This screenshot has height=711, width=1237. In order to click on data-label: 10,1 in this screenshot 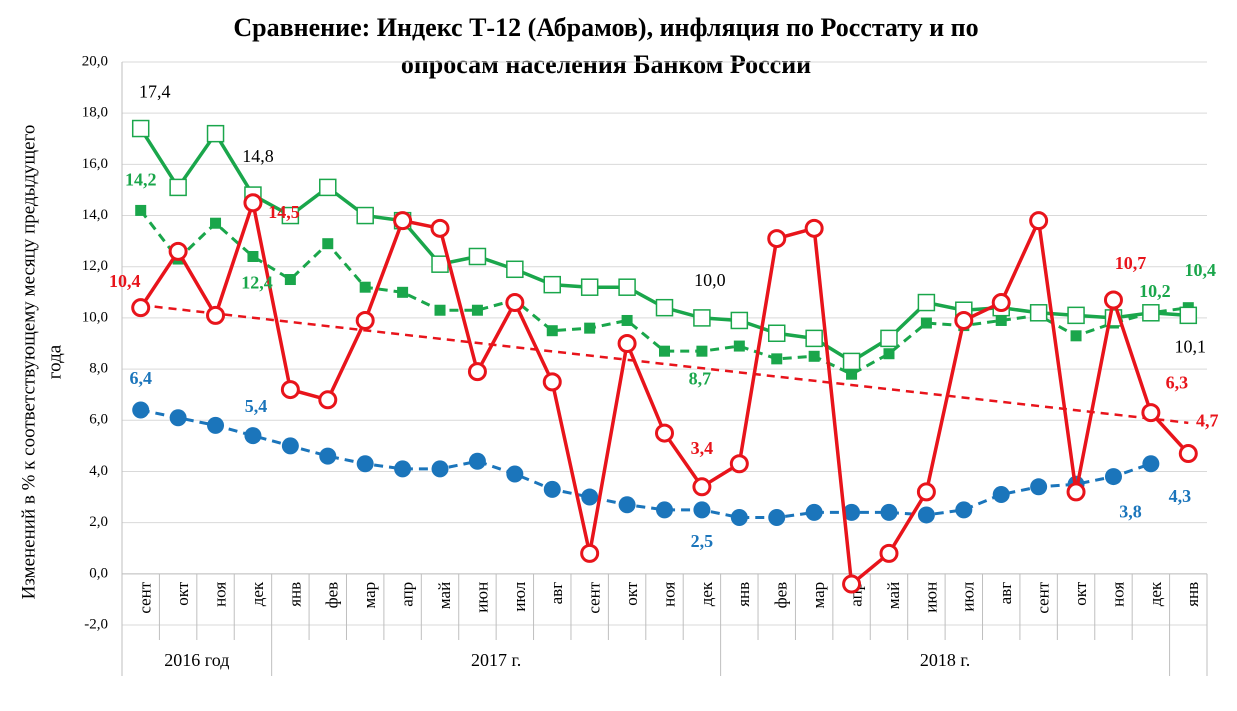, I will do `click(1191, 346)`.